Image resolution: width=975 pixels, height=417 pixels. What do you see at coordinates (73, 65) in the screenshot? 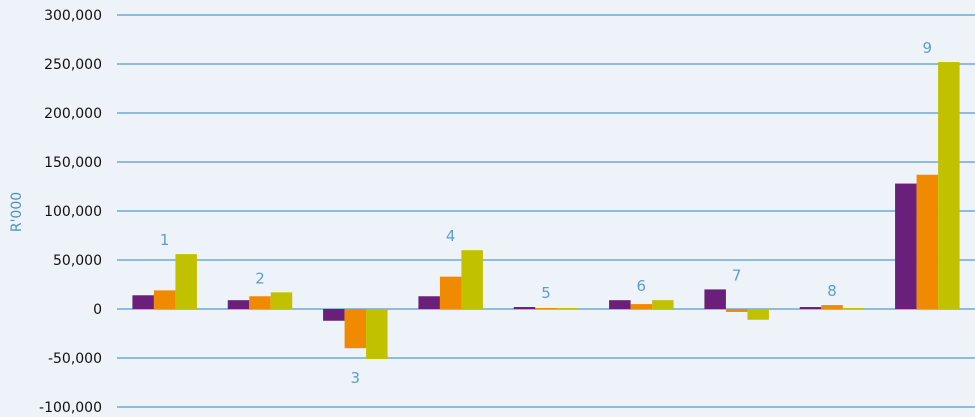
I see `y-tick-label: 250,000` at bounding box center [73, 65].